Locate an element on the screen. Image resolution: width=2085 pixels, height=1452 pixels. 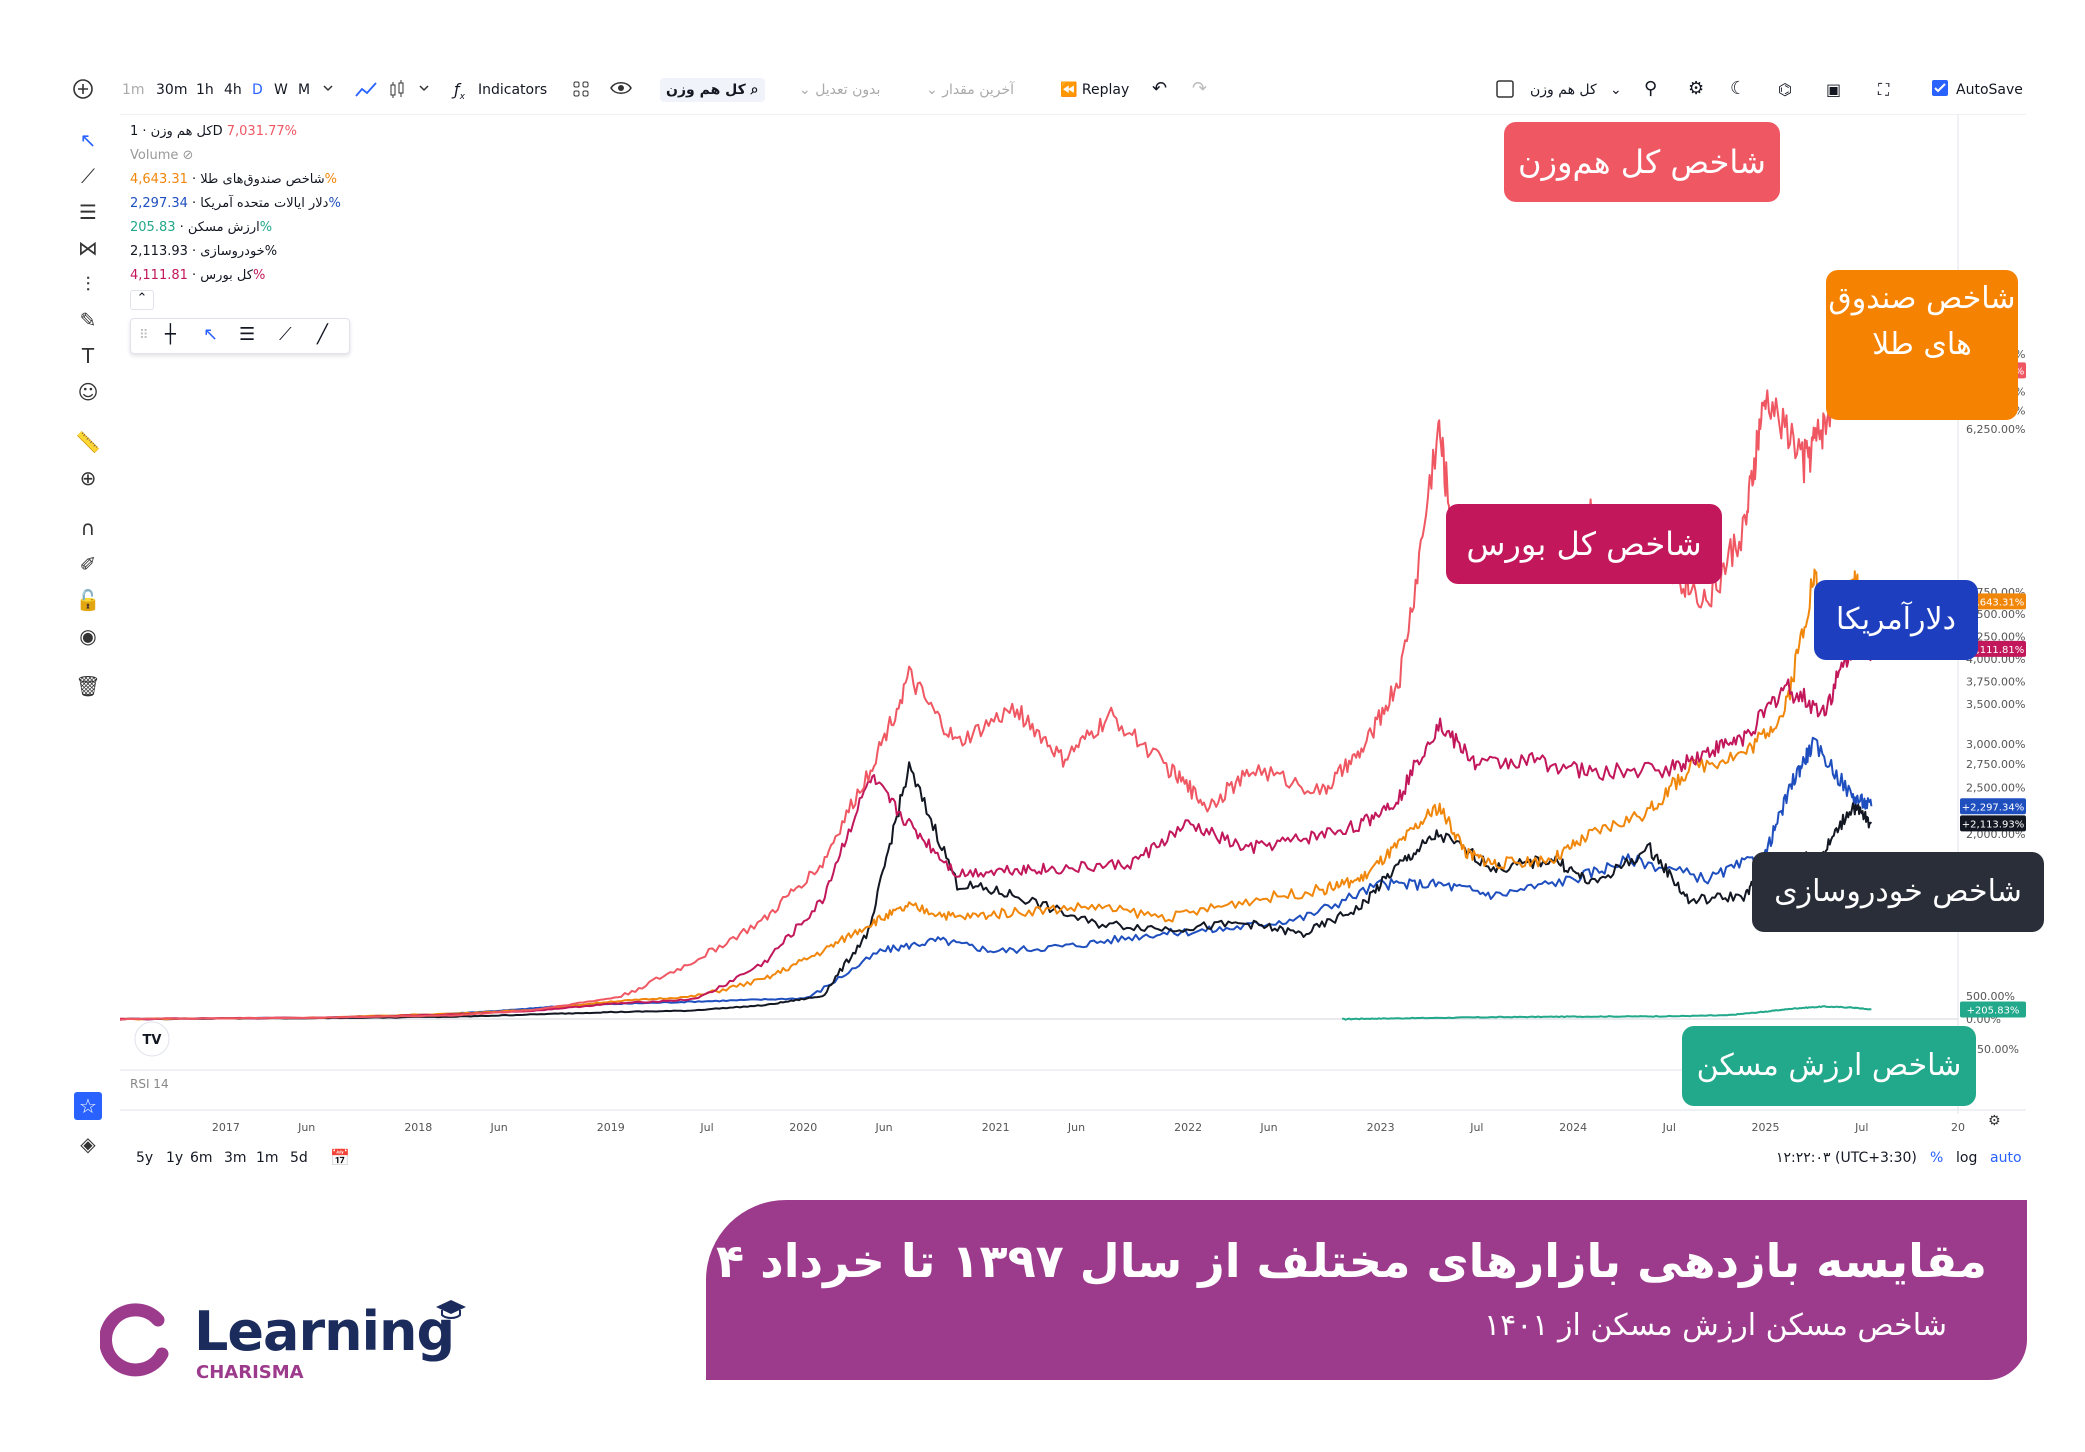
alert-icon: ⚲ is located at coordinates (1651, 88).